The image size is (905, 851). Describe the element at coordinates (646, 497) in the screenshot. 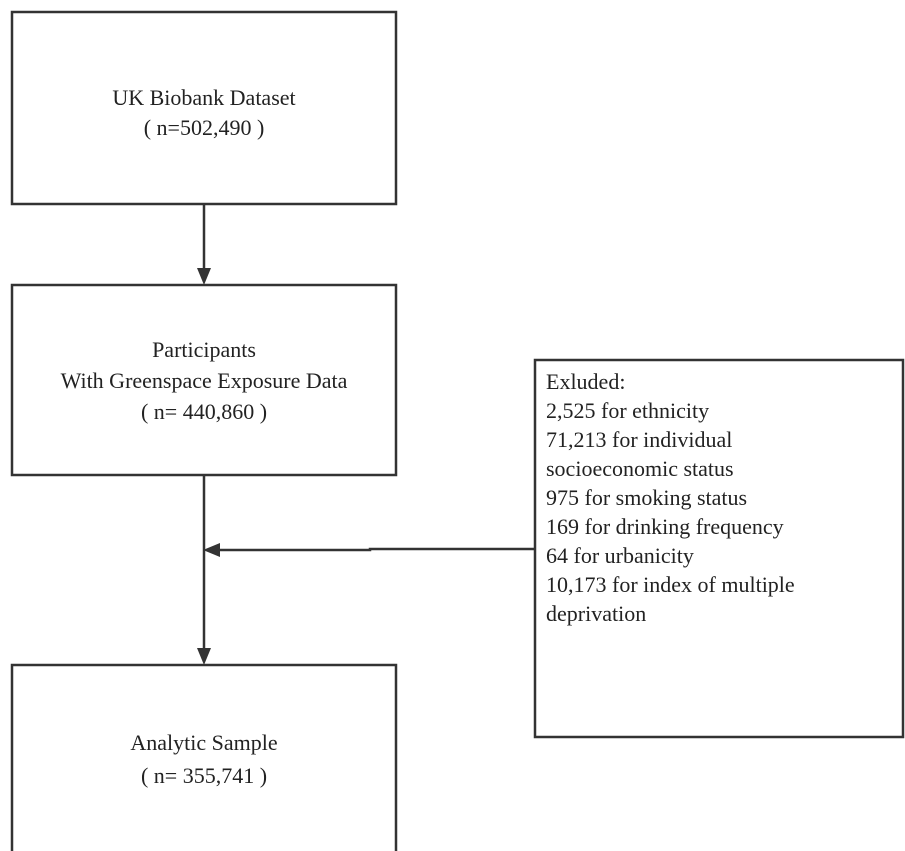

I see `exclusion-text: 975 for smoking status` at that location.